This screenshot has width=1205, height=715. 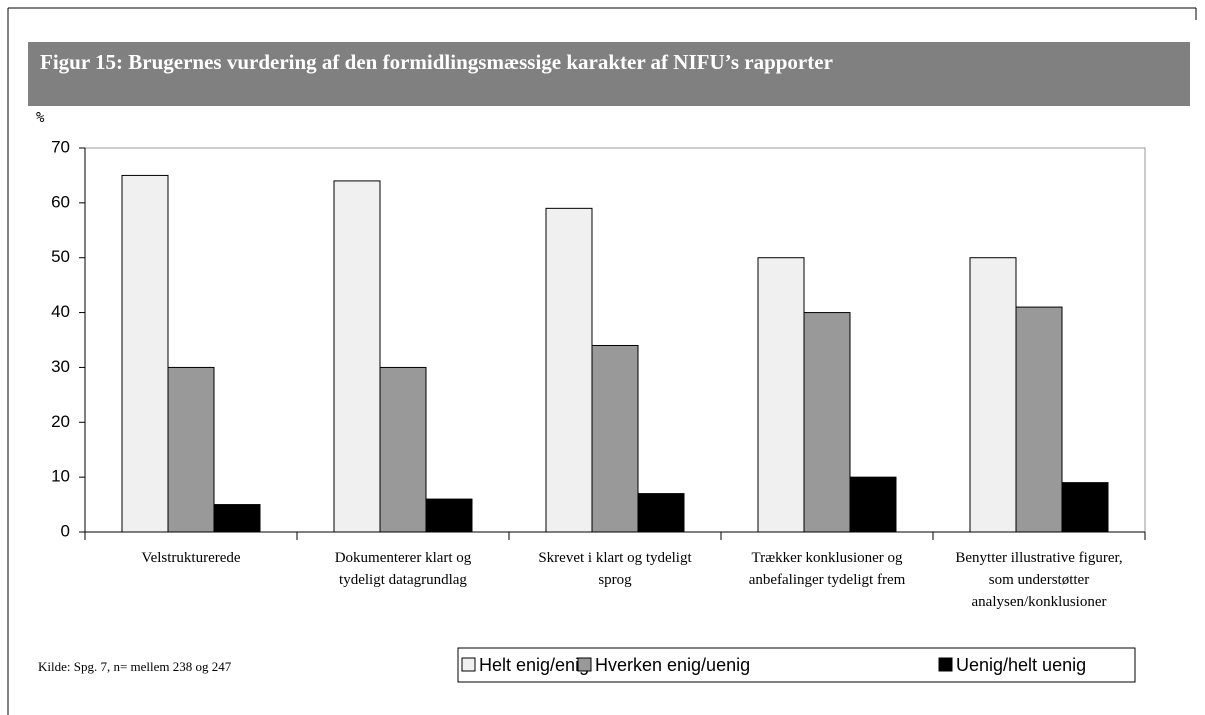 What do you see at coordinates (60, 366) in the screenshot?
I see `y-tick-label: 30` at bounding box center [60, 366].